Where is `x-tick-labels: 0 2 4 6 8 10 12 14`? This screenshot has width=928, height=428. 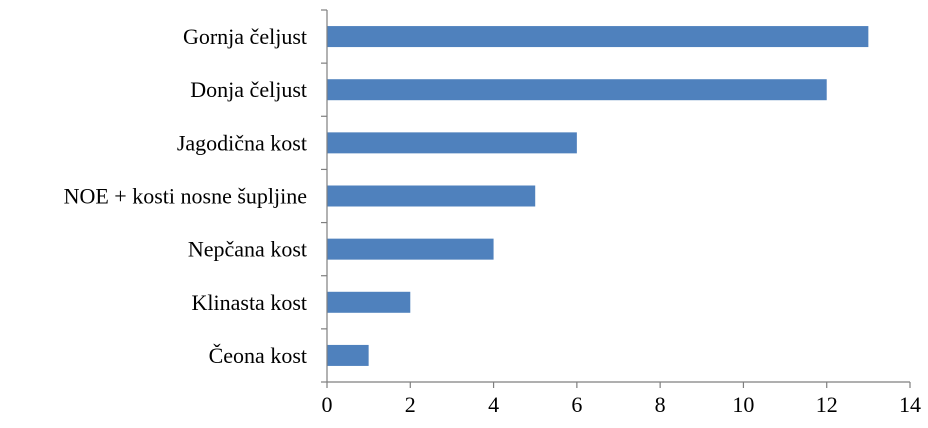
x-tick-labels: 0 2 4 6 8 10 12 14 is located at coordinates (622, 404).